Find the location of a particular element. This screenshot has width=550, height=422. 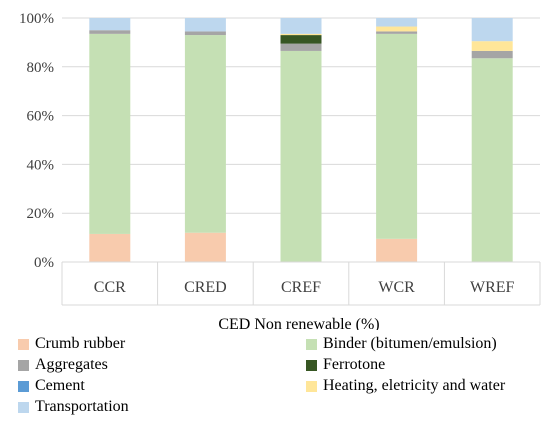

x-axis-label: CED Non renewable (%) is located at coordinates (298, 323).